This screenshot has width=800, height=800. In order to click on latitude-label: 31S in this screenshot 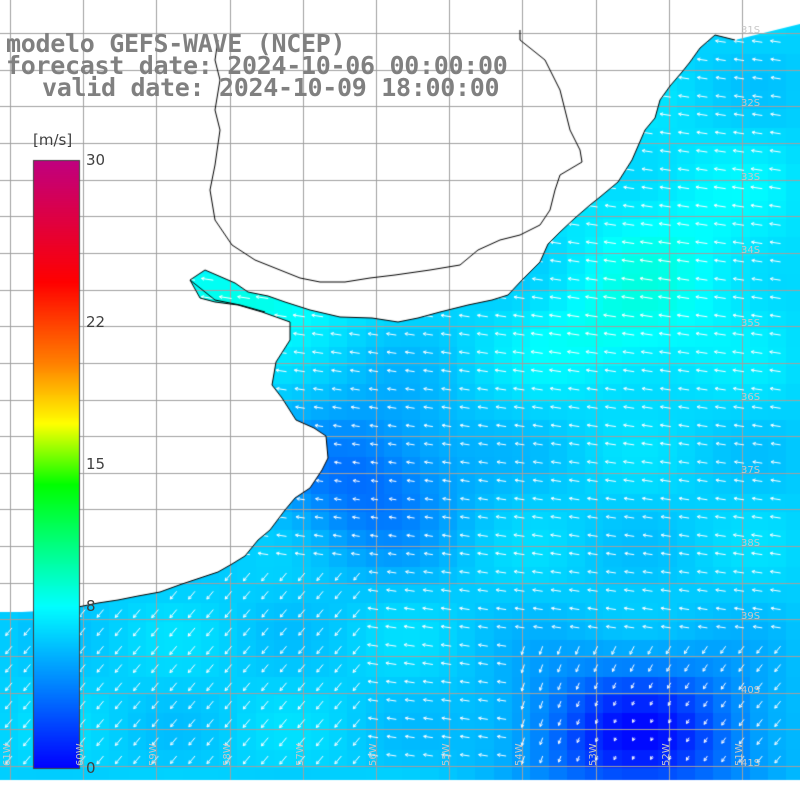, I will do `click(751, 30)`.